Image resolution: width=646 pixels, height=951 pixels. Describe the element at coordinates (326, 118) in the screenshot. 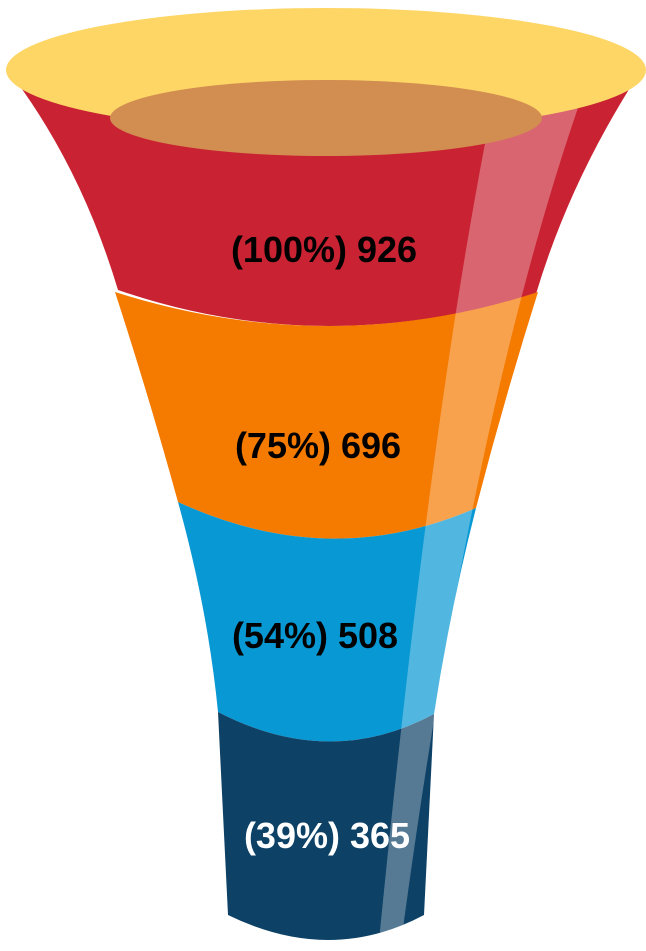

I see `funnel-inner-opening` at that location.